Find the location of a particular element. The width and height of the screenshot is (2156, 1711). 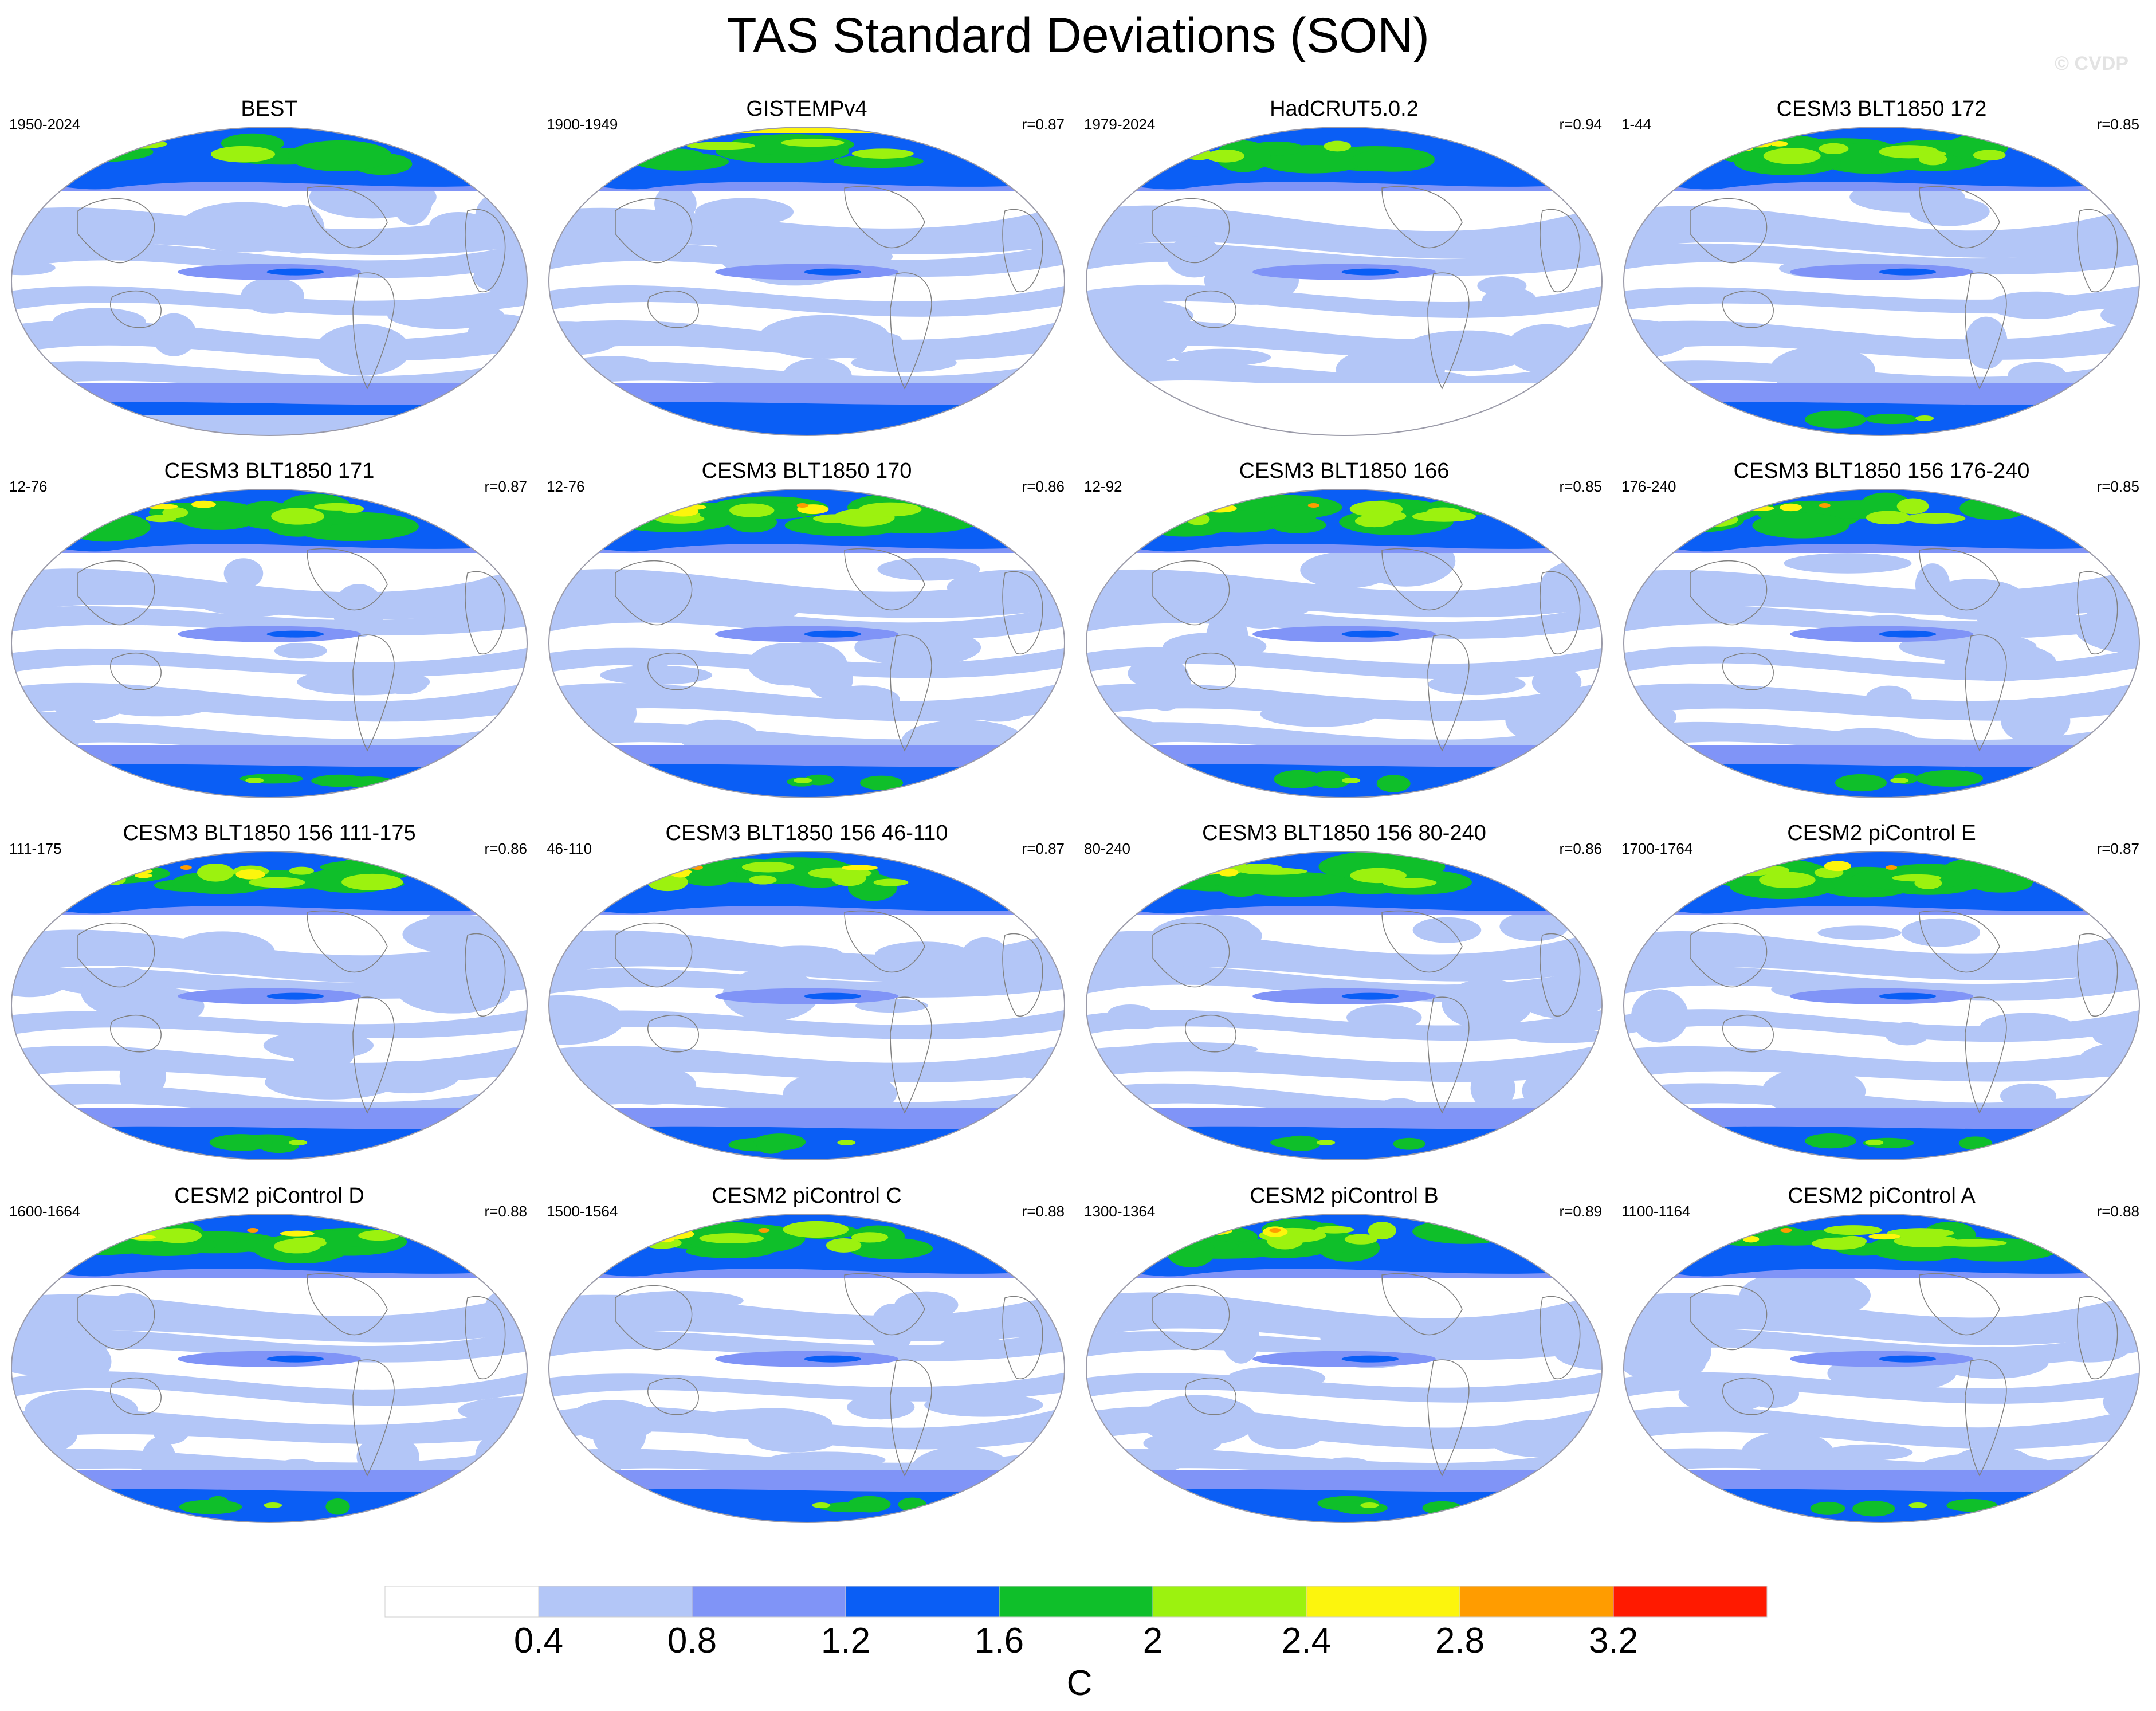

panel-title: CESM2 piControl D is located at coordinates (269, 1196).